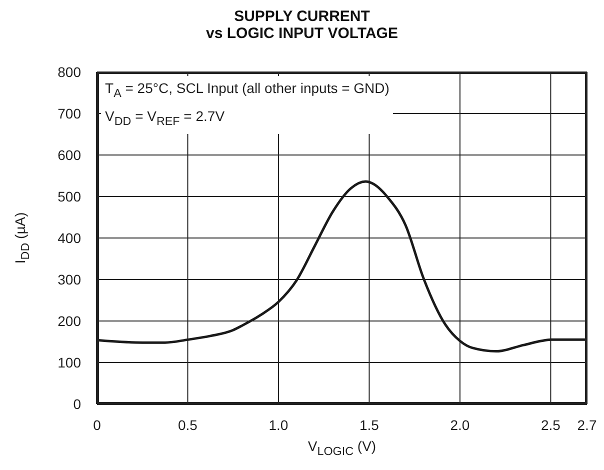 The height and width of the screenshot is (470, 604). What do you see at coordinates (587, 424) in the screenshot?
I see `x-tick-label: 2.7` at bounding box center [587, 424].